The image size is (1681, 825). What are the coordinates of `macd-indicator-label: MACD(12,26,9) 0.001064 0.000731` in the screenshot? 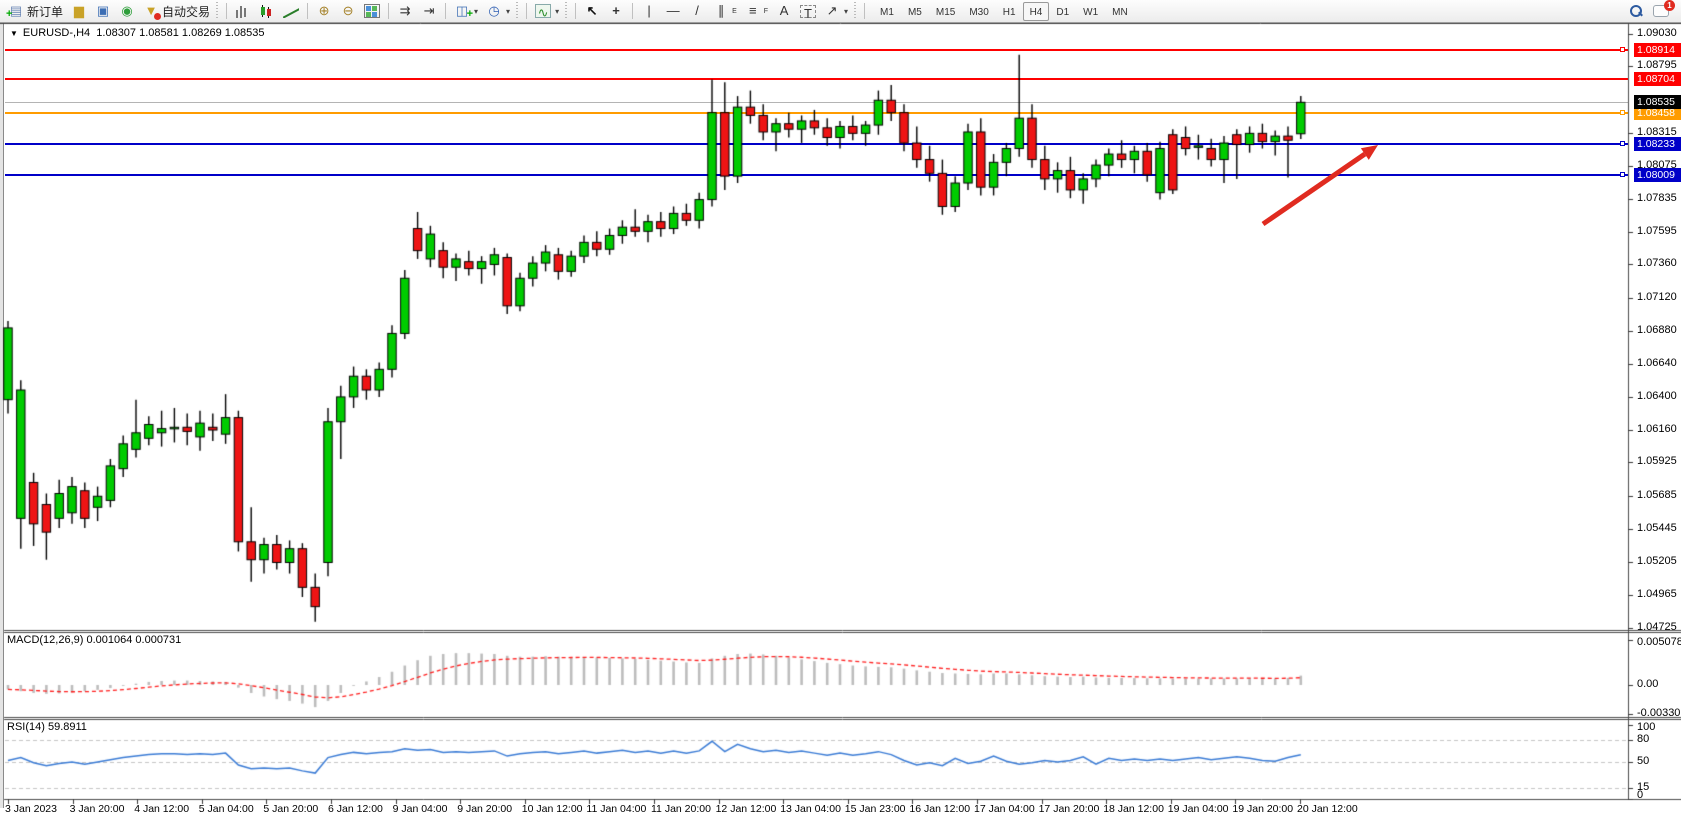 It's located at (94, 640).